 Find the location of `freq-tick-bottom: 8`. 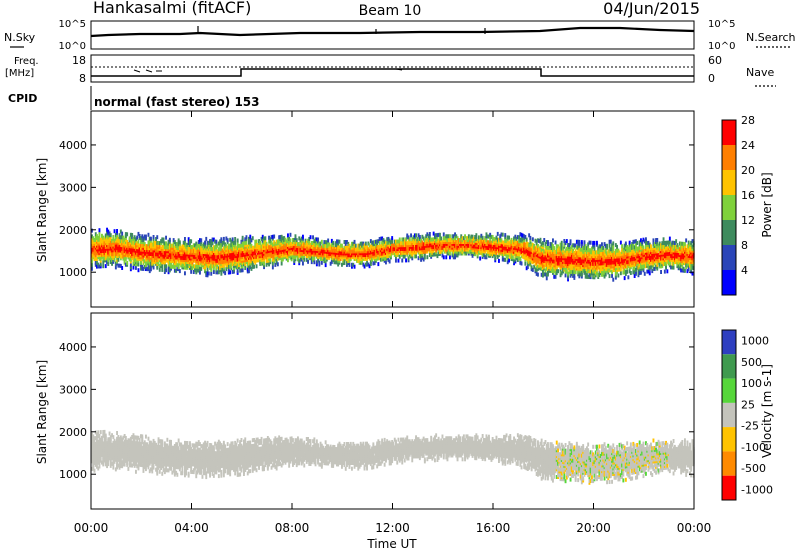

freq-tick-bottom: 8 is located at coordinates (82, 78).